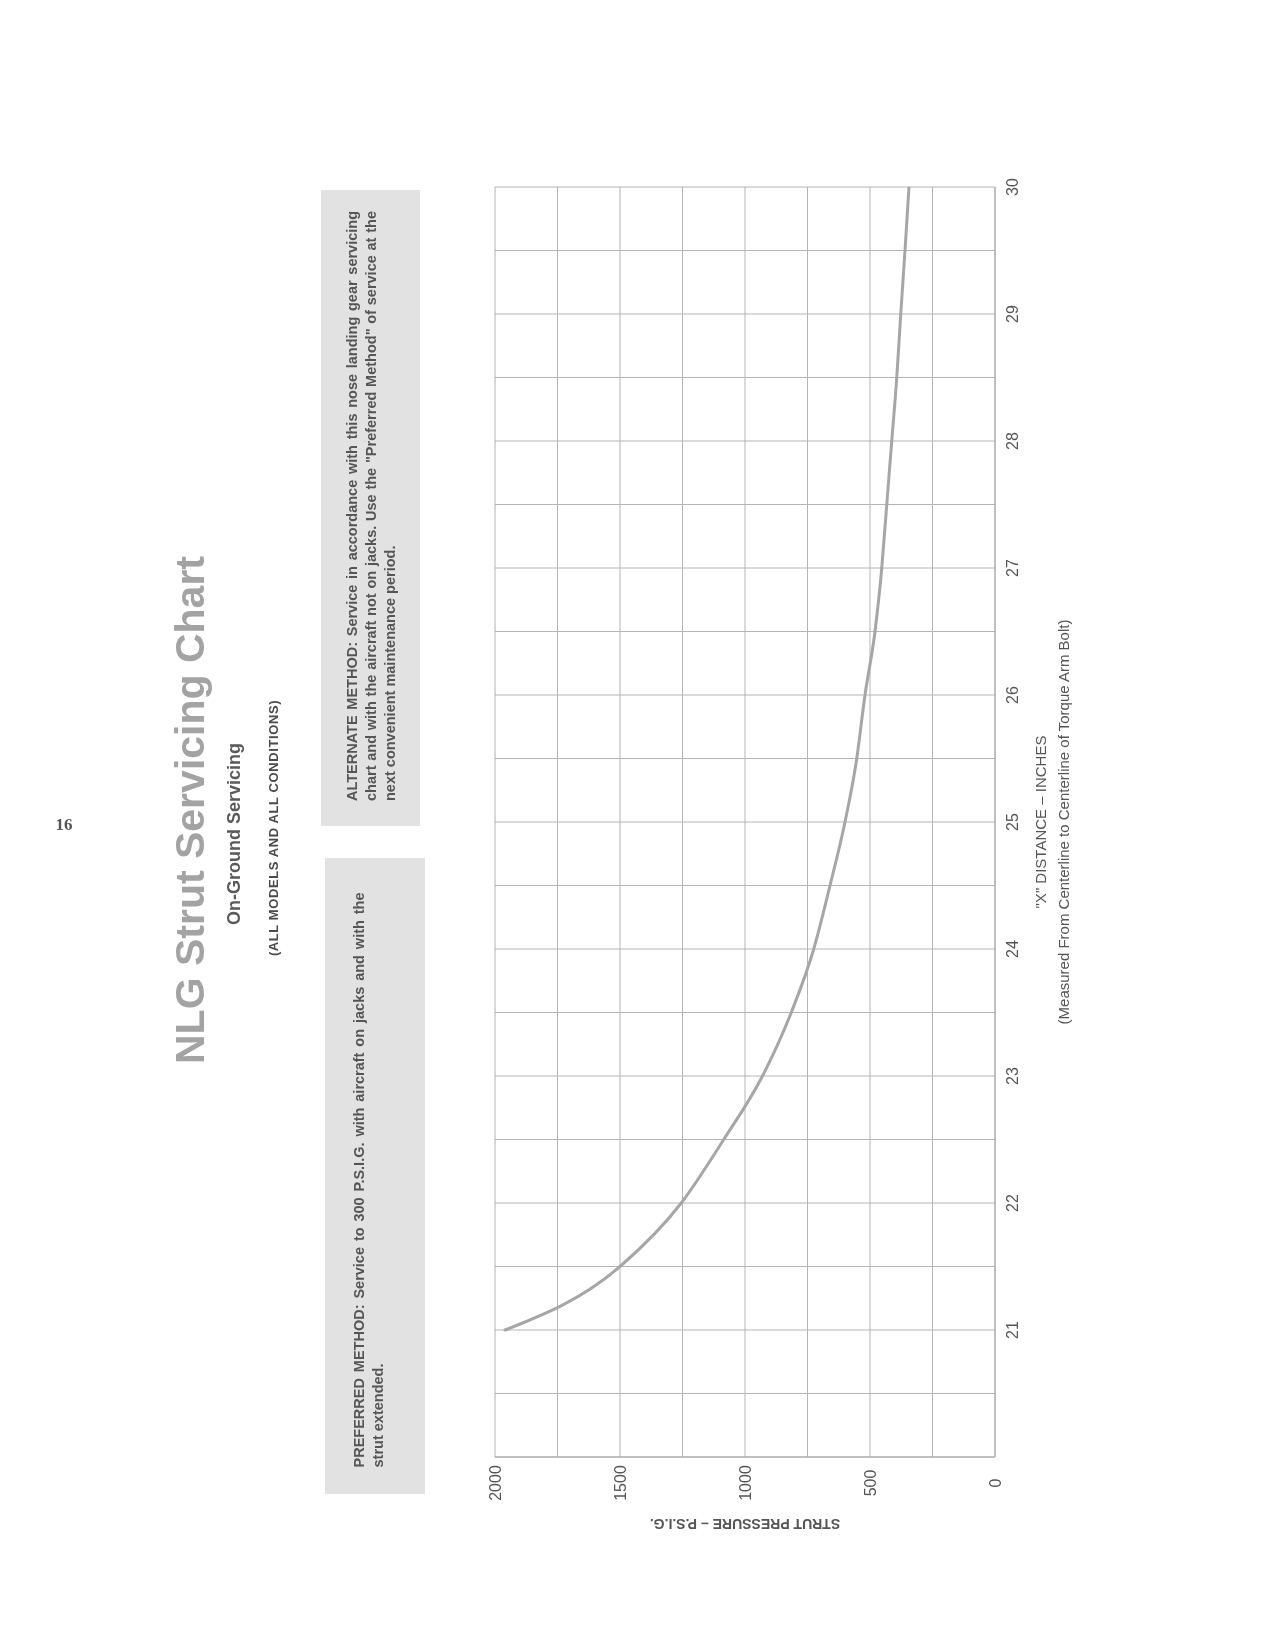 The height and width of the screenshot is (1650, 1275). Describe the element at coordinates (745, 1483) in the screenshot. I see `x-tick-label: 1000` at that location.